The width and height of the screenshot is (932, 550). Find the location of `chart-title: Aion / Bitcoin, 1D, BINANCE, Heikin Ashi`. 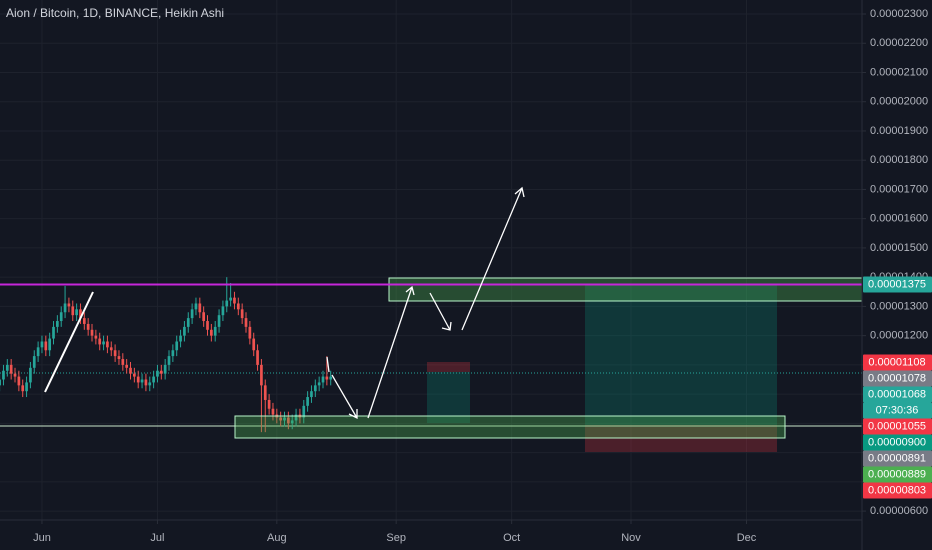

chart-title: Aion / Bitcoin, 1D, BINANCE, Heikin Ashi is located at coordinates (115, 13).